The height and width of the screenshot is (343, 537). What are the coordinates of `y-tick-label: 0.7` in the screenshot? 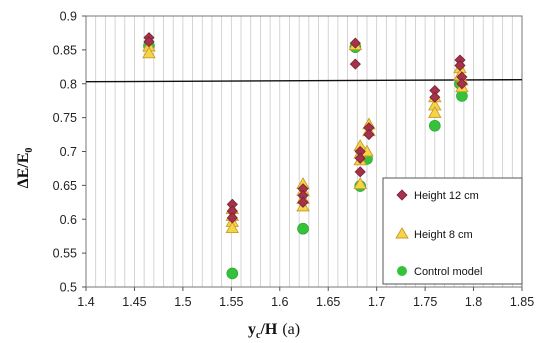 It's located at (68, 152).